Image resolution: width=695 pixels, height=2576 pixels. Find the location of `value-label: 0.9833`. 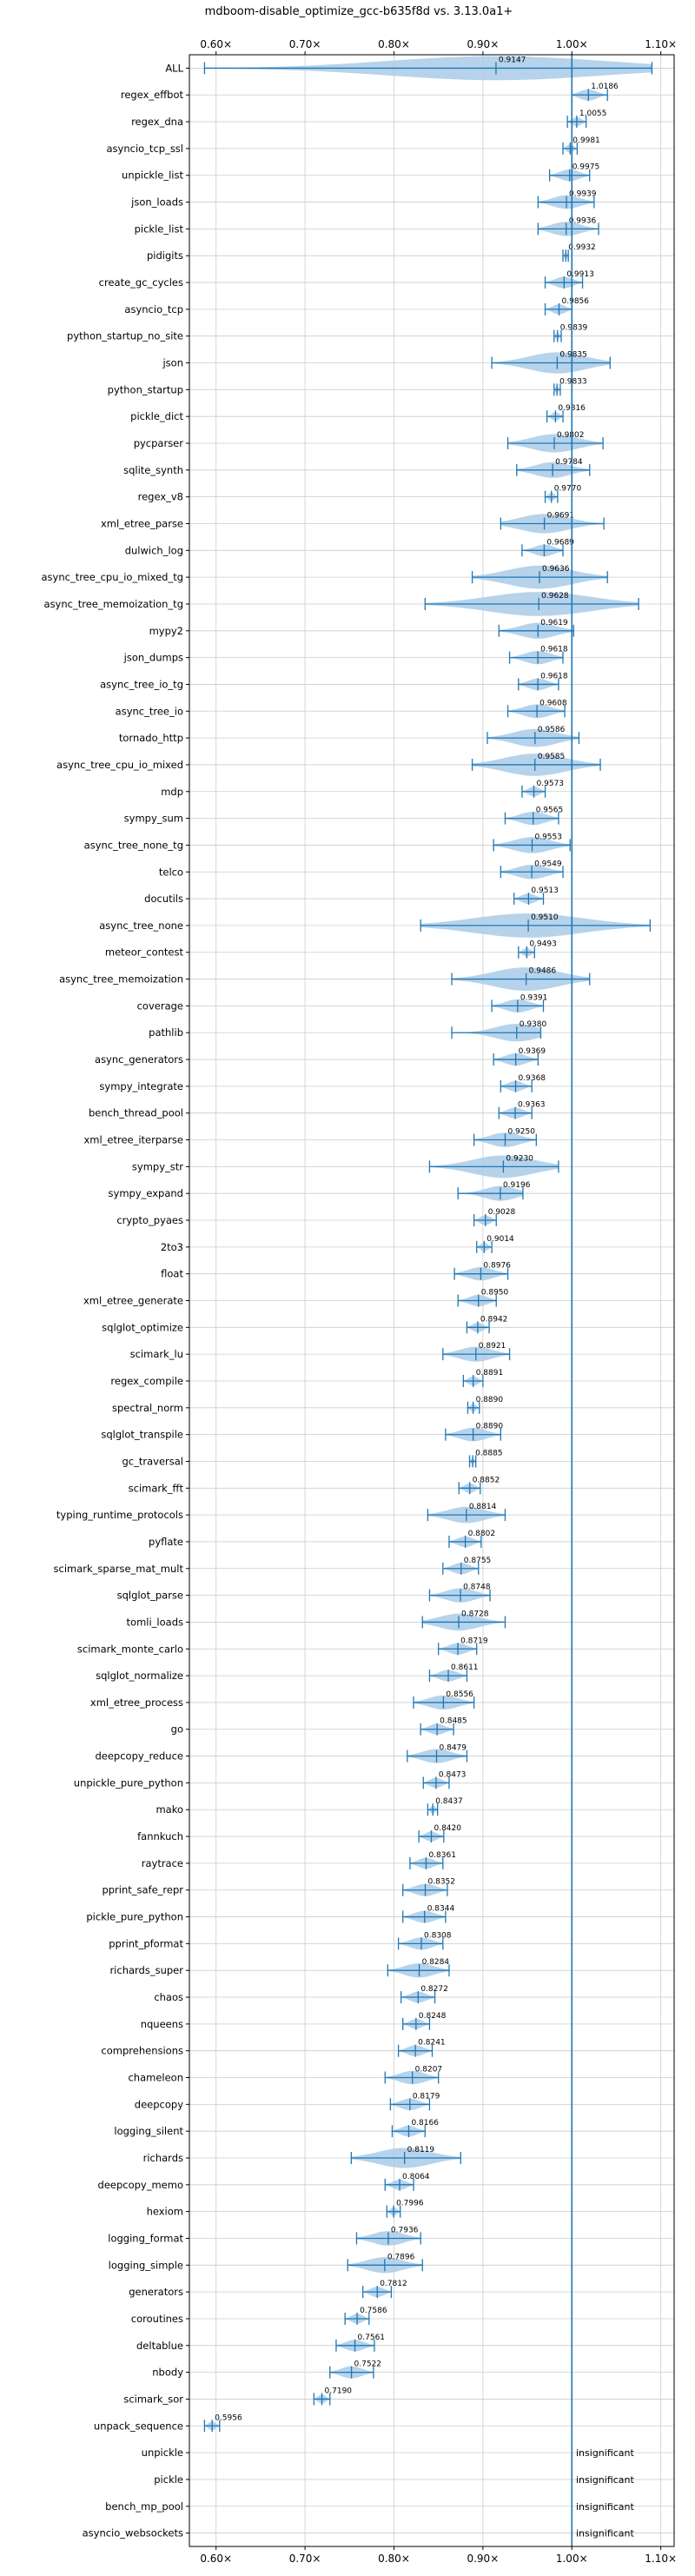

value-label: 0.9833 is located at coordinates (573, 381).